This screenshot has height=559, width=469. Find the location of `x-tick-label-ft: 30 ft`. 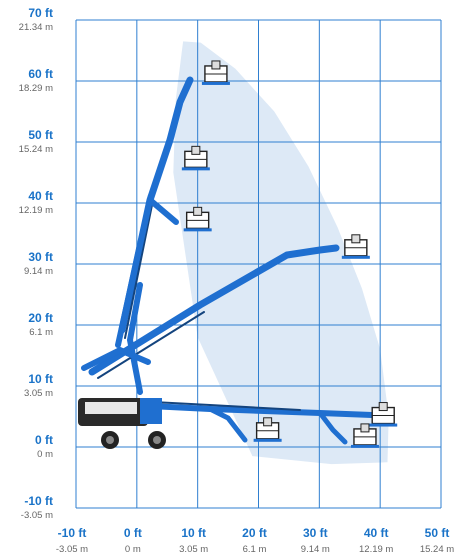

x-tick-label-ft: 30 ft is located at coordinates (315, 533).